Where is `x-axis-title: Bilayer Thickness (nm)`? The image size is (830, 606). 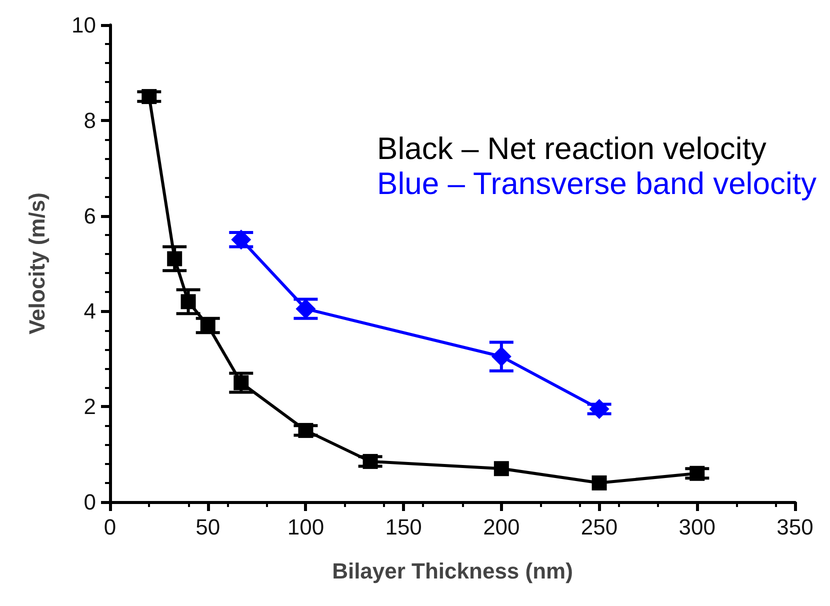 x-axis-title: Bilayer Thickness (nm) is located at coordinates (452, 571).